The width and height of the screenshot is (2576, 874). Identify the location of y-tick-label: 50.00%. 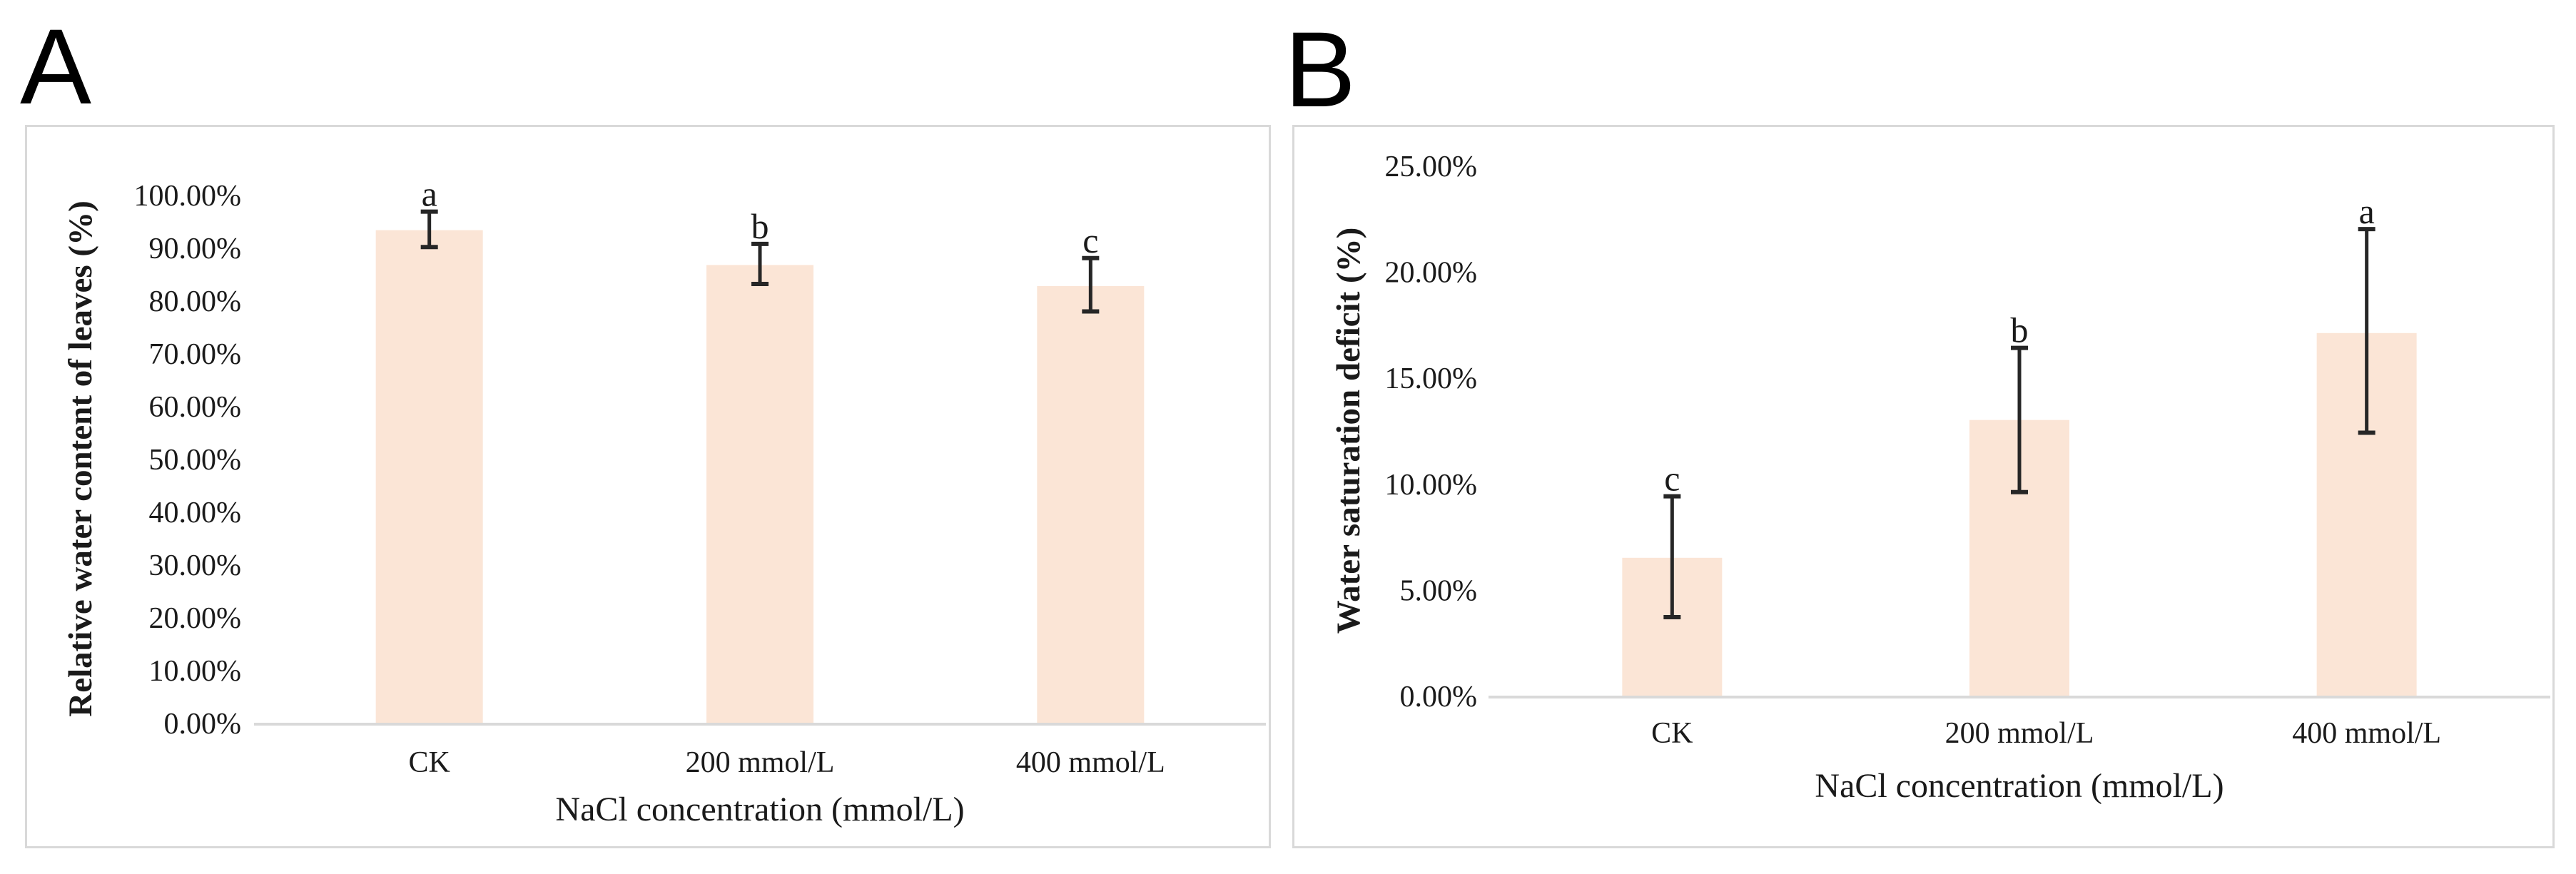
(195, 460).